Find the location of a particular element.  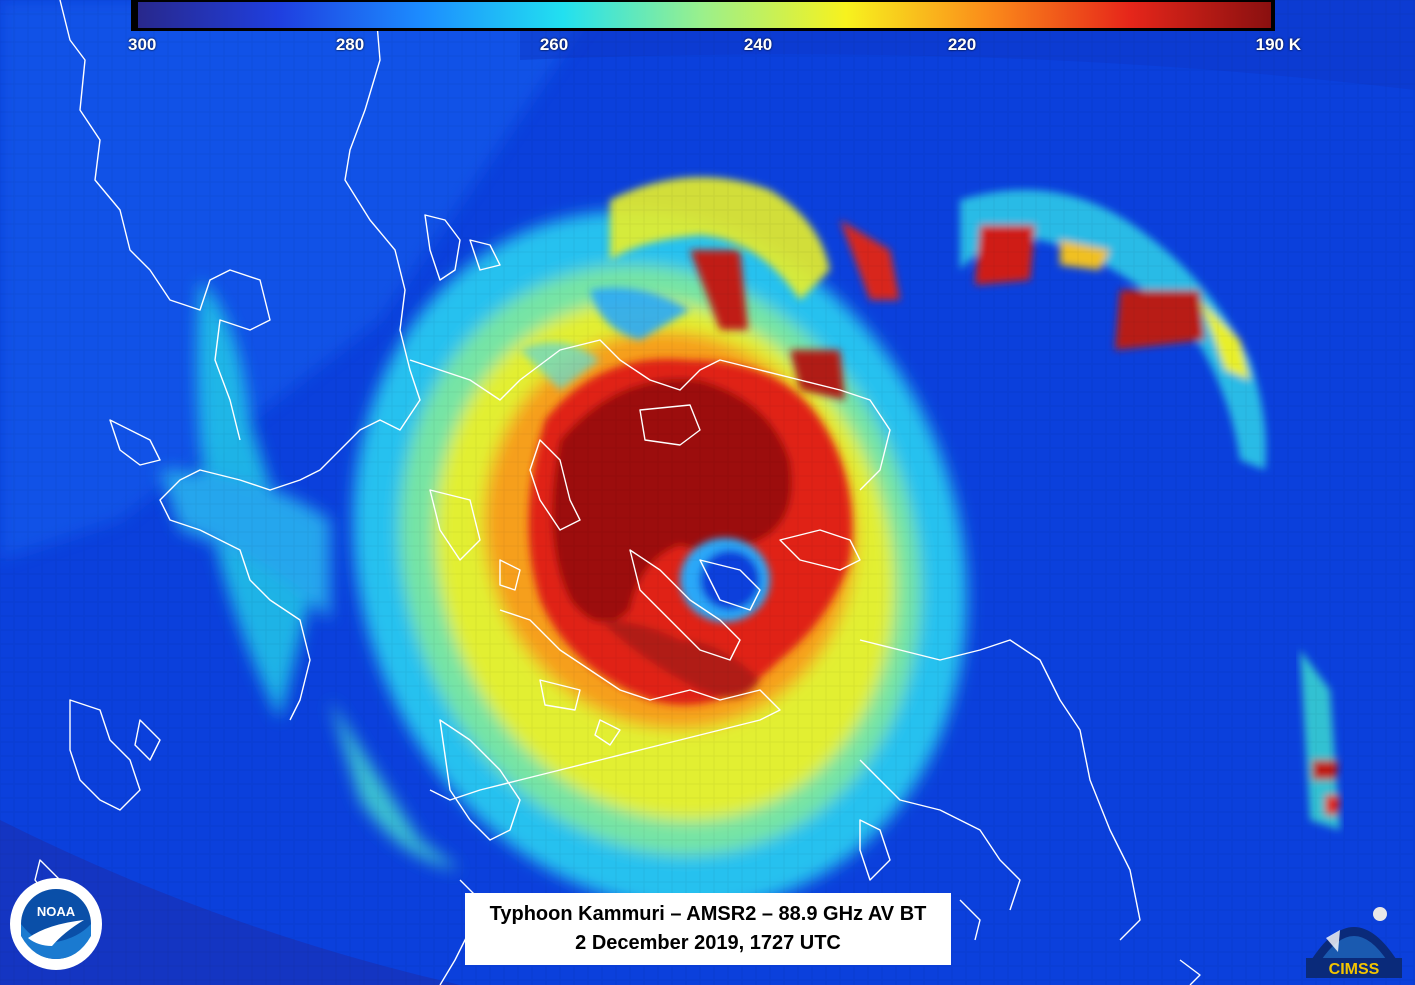

cimss-logo-text: CIMSS is located at coordinates (1354, 969).